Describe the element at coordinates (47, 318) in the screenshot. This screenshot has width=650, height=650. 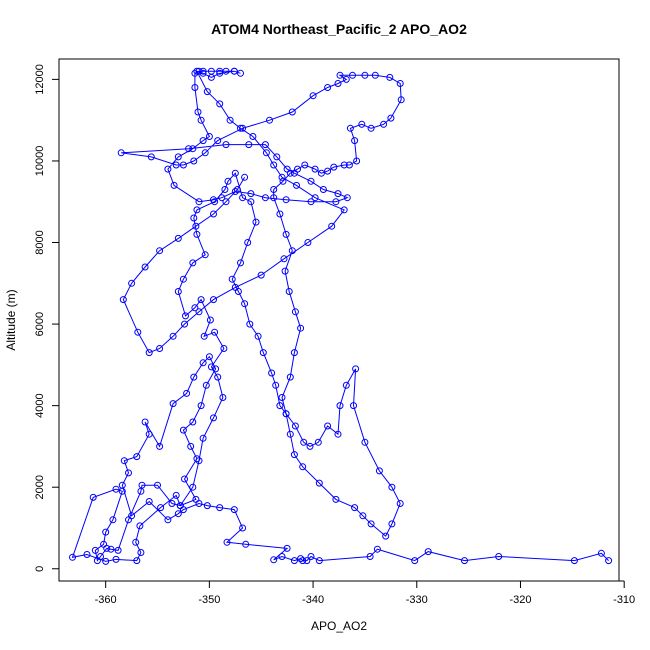
I see `y-axis: 0 2000 4000 6000 8000 10000 12000` at that location.